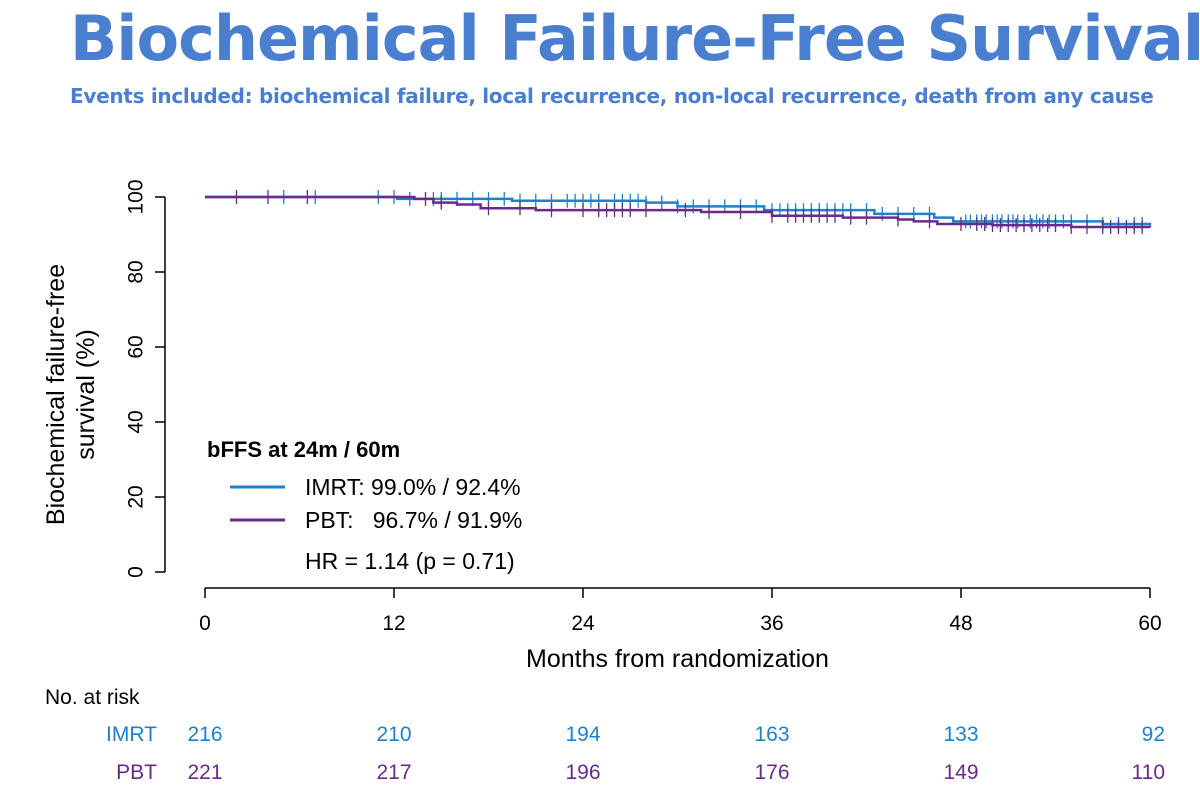 The image size is (1200, 808). Describe the element at coordinates (960, 734) in the screenshot. I see `risk-count-IMRT: 133` at that location.